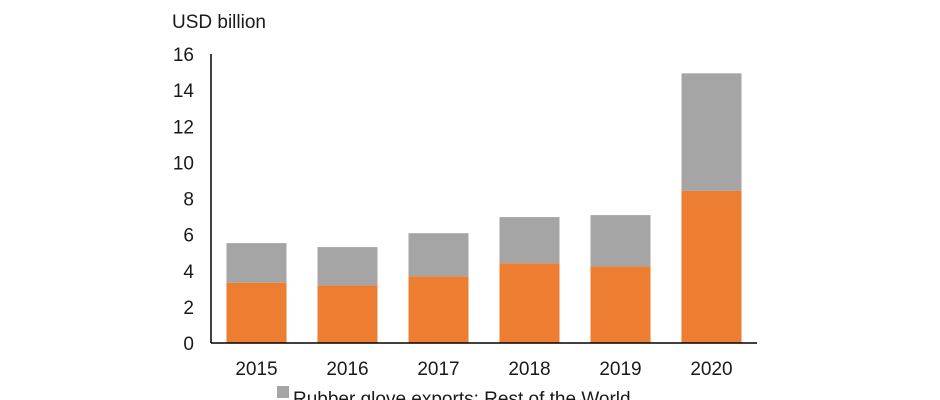  I want to click on bar-segment-rest-of-world-2019, so click(620, 241).